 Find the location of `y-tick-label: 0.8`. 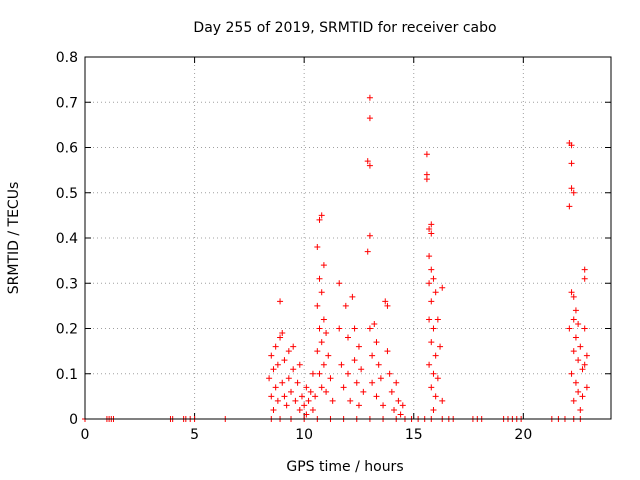

y-tick-label: 0.8 is located at coordinates (67, 58).